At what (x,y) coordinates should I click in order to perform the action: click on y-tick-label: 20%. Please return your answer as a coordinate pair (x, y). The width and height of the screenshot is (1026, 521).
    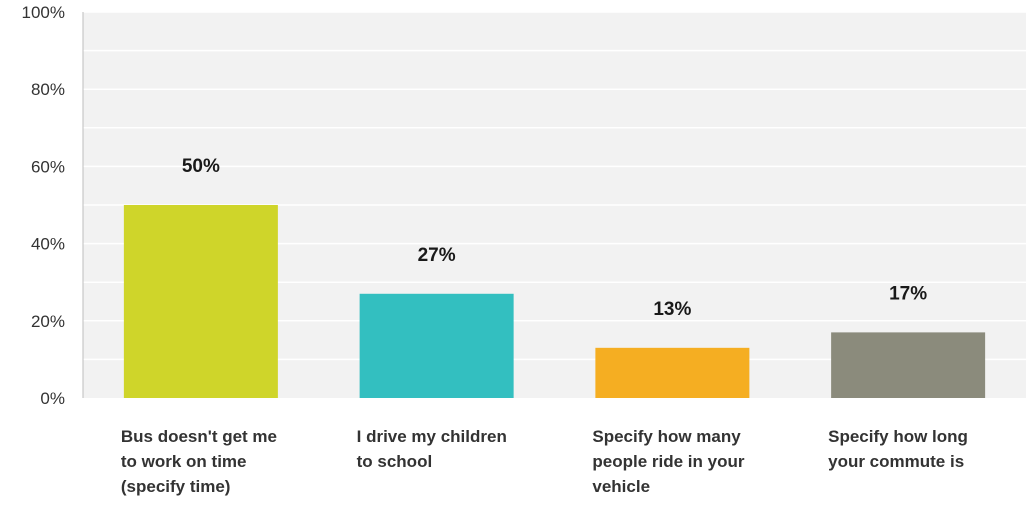
    Looking at the image, I should click on (48, 321).